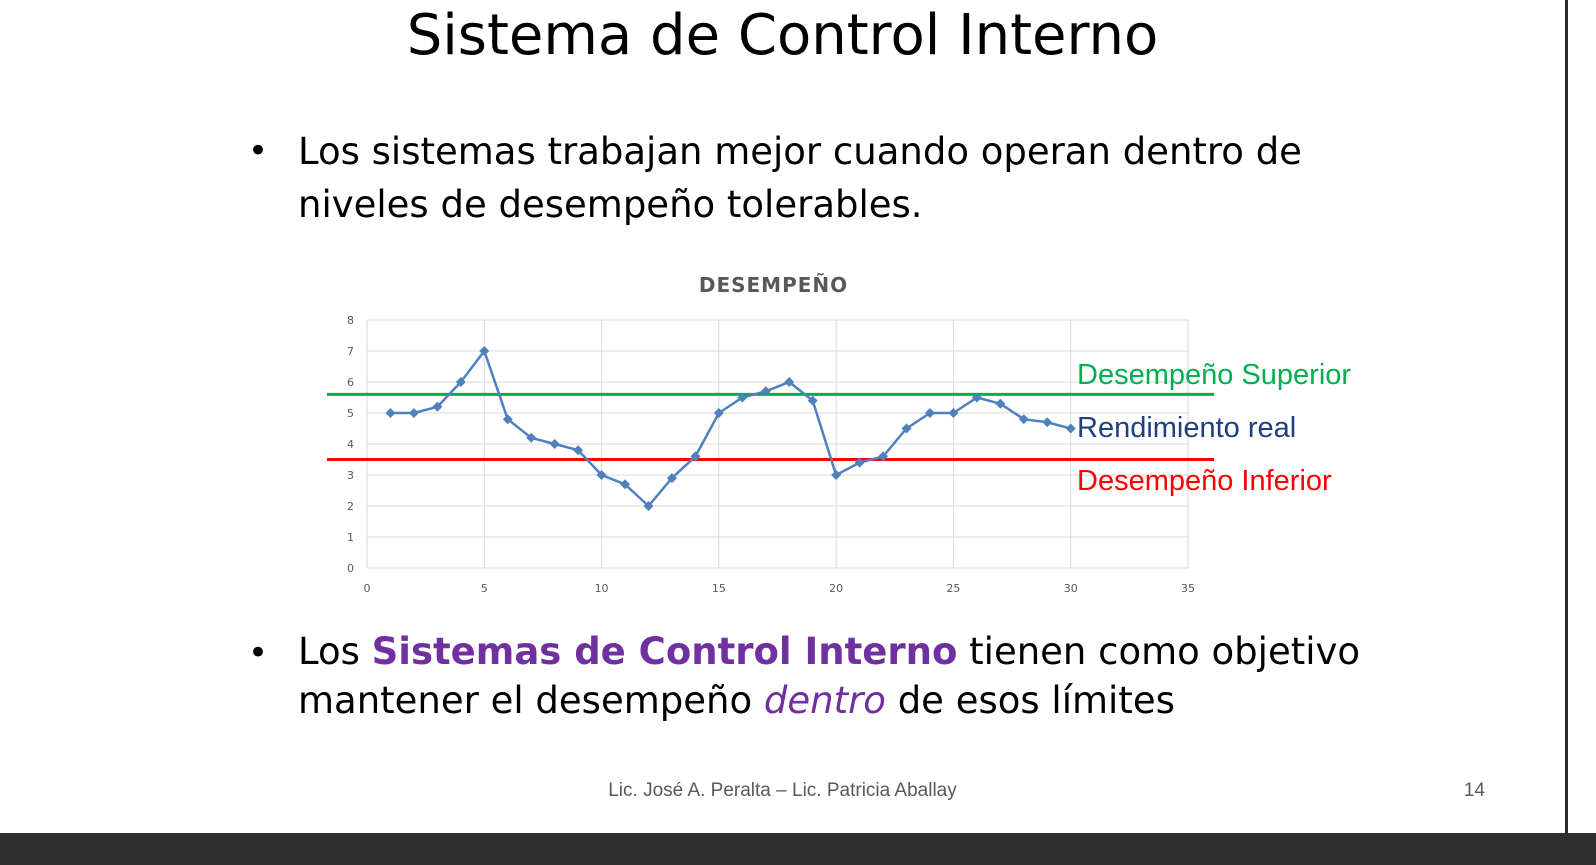 The width and height of the screenshot is (1596, 865). What do you see at coordinates (350, 351) in the screenshot?
I see `y-tick-label: 7` at bounding box center [350, 351].